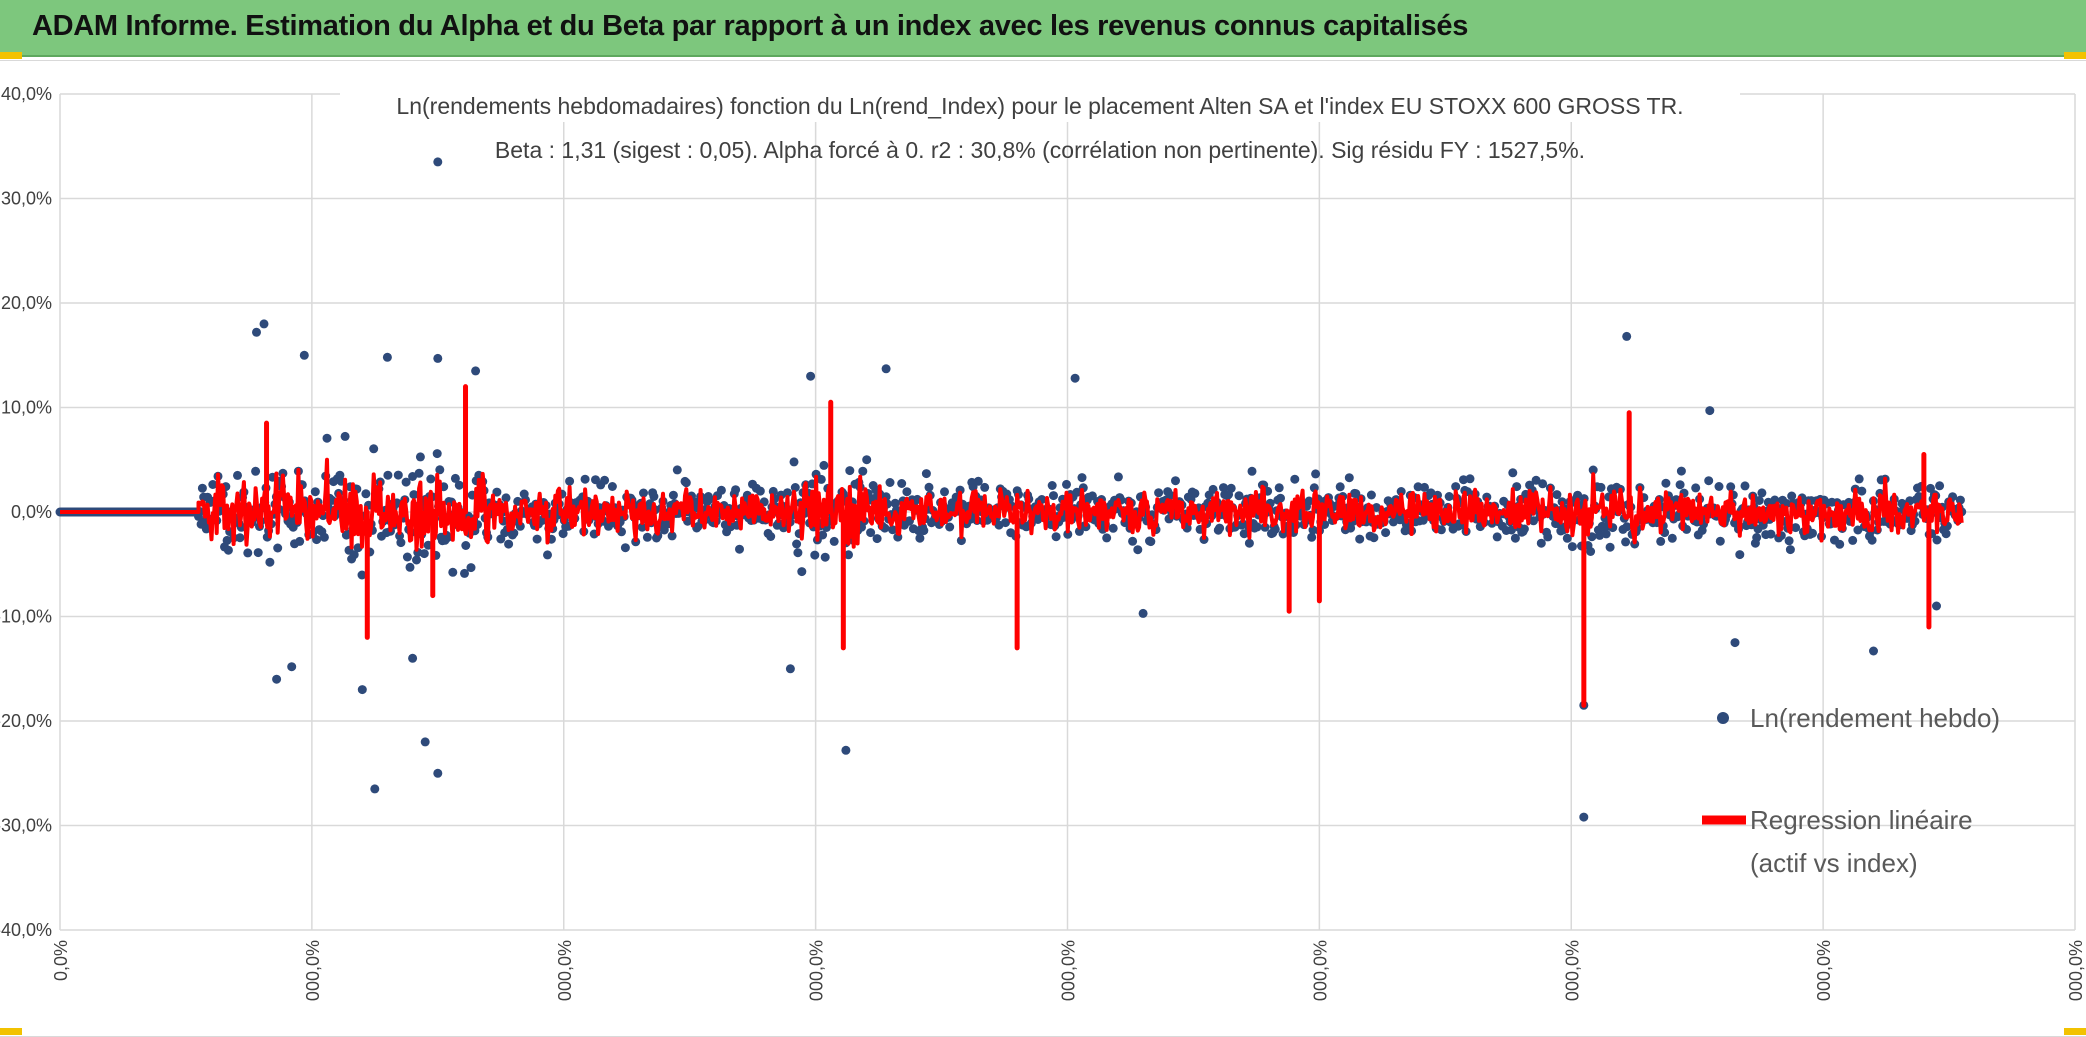 The width and height of the screenshot is (2086, 1037). I want to click on y-tick-label: -30,0%, so click(26, 826).